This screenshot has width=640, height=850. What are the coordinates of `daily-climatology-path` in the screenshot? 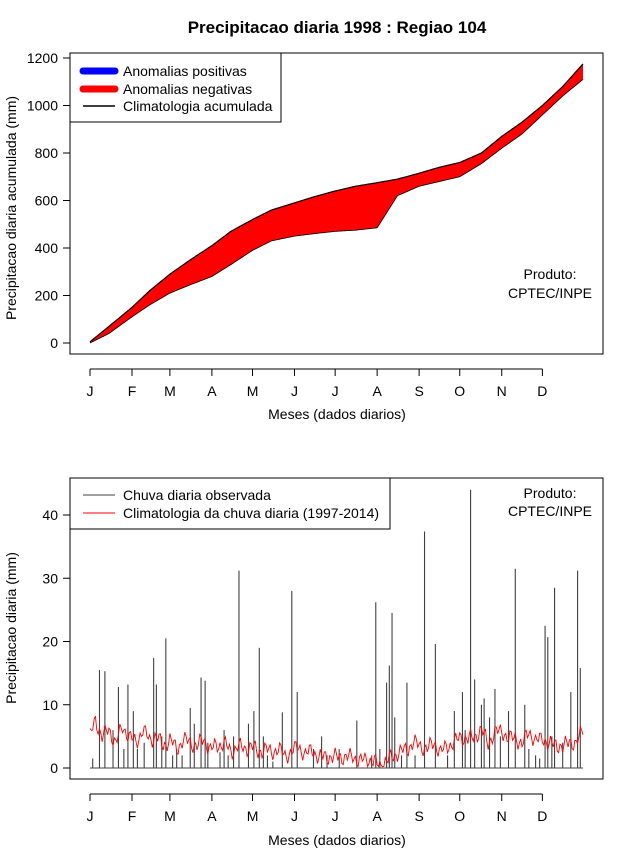 It's located at (336, 742).